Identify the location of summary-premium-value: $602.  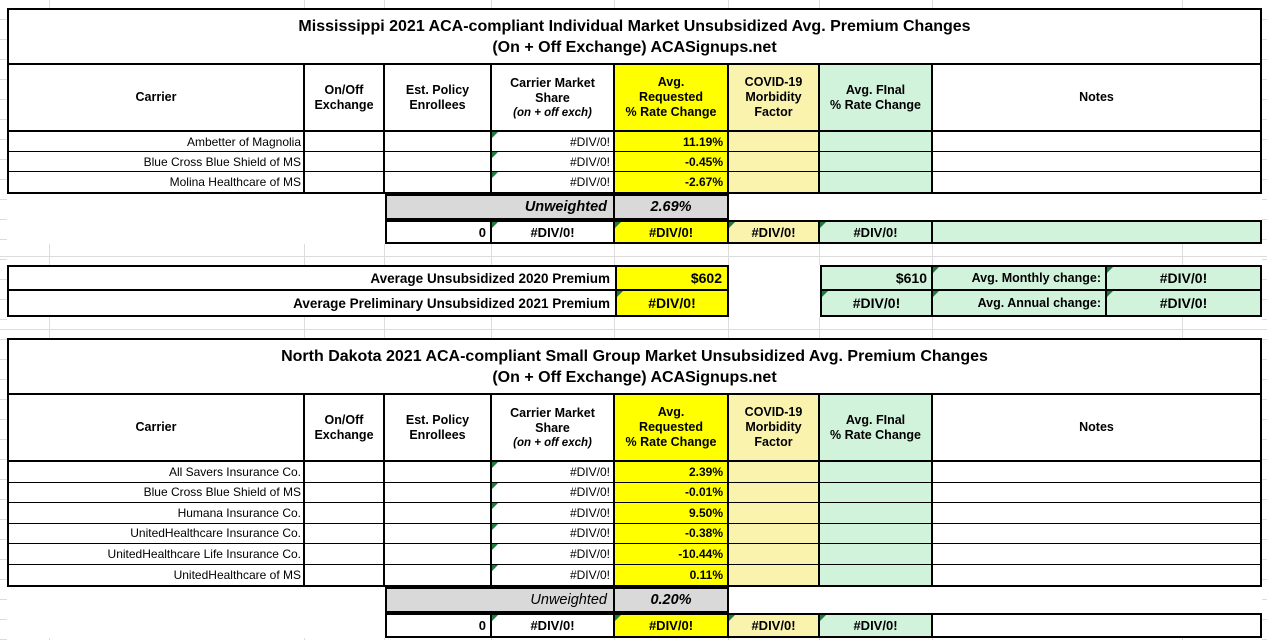
(706, 278).